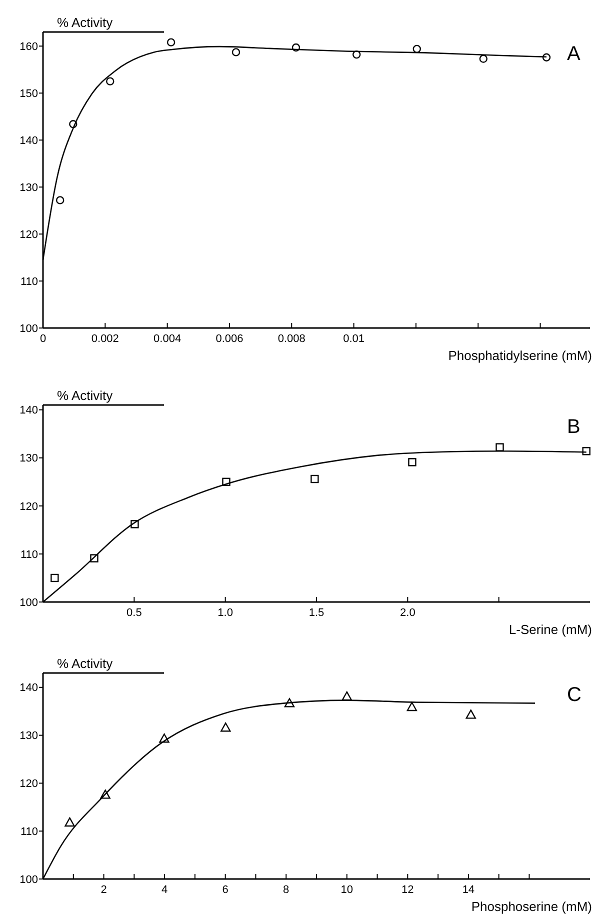  I want to click on x-axis-title: Phosphoserine (mM), so click(531, 906).